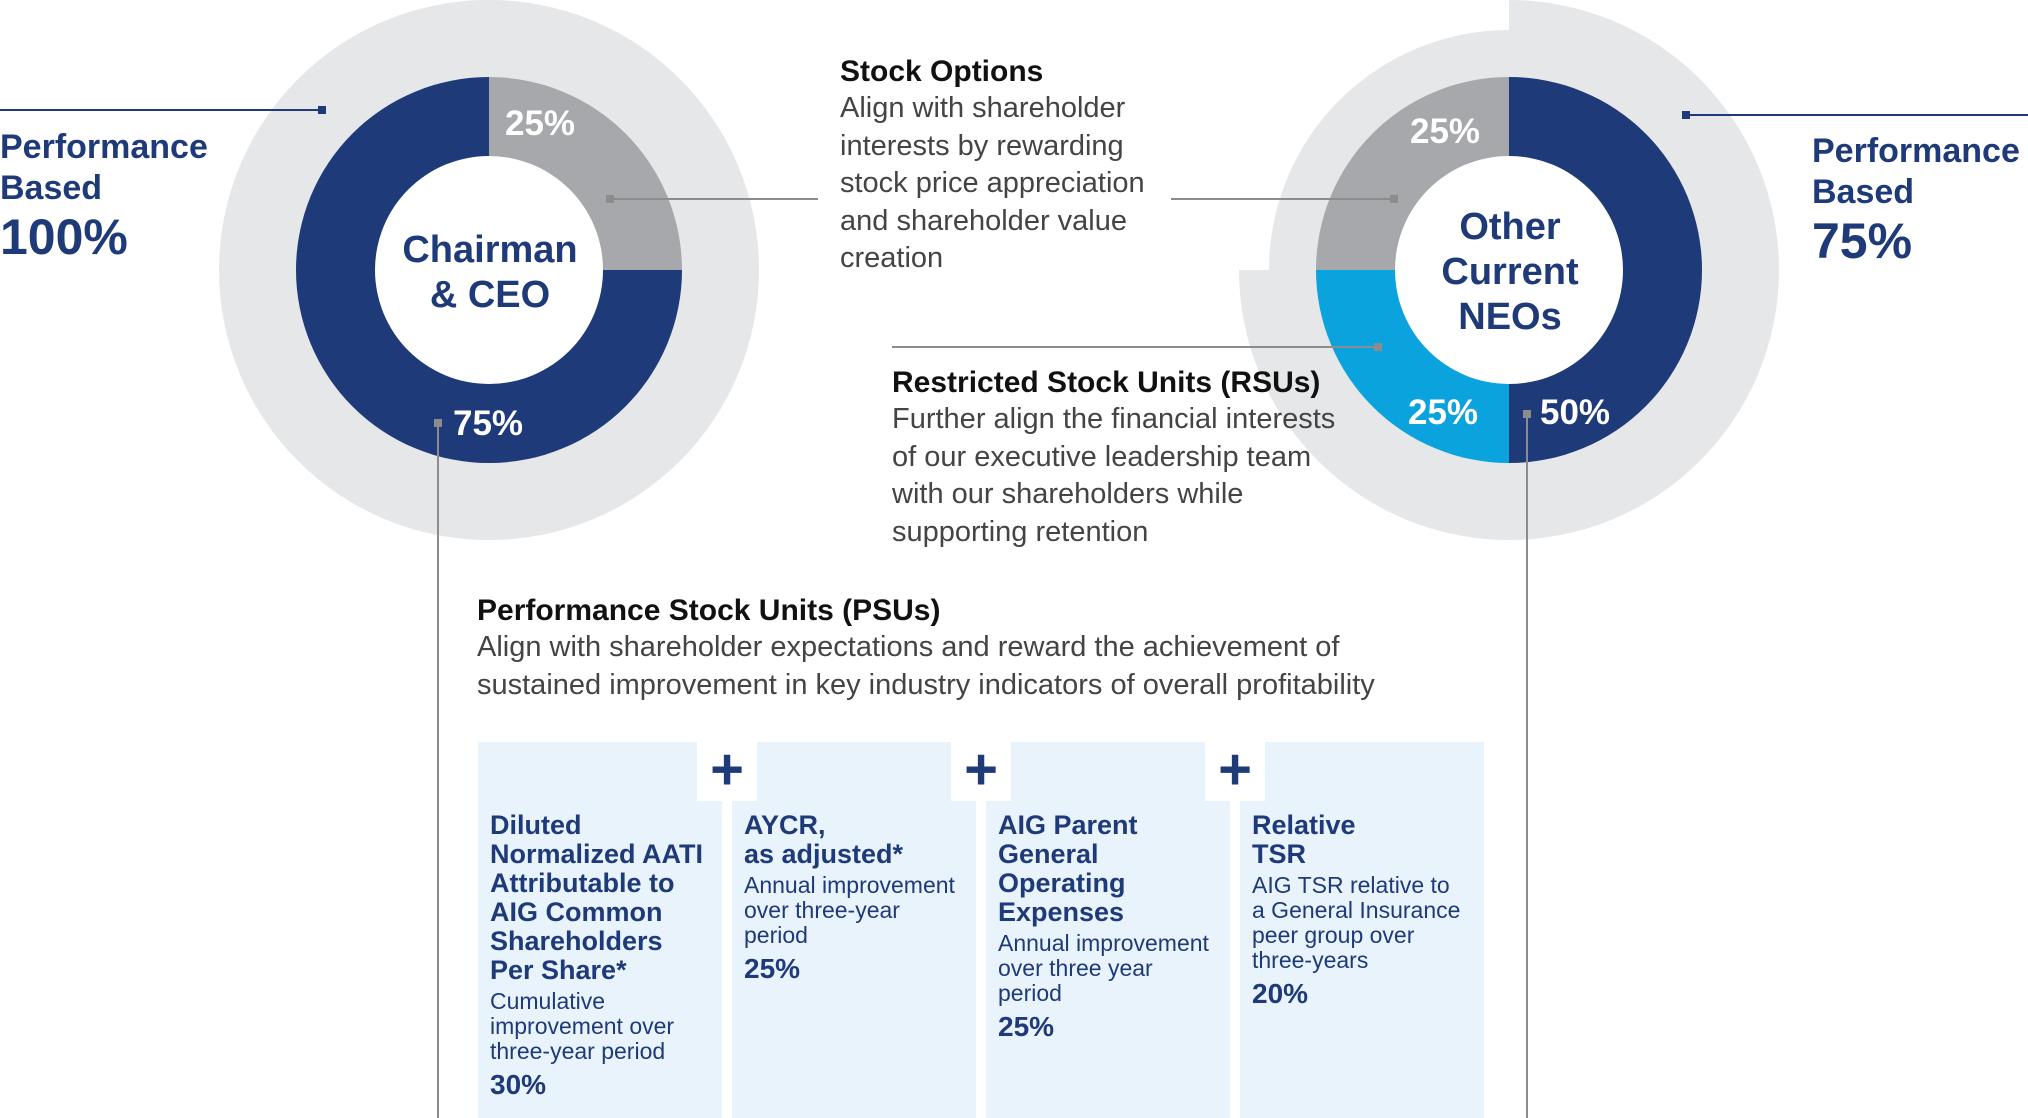  I want to click on metric-title-line: Relative, so click(1304, 825).